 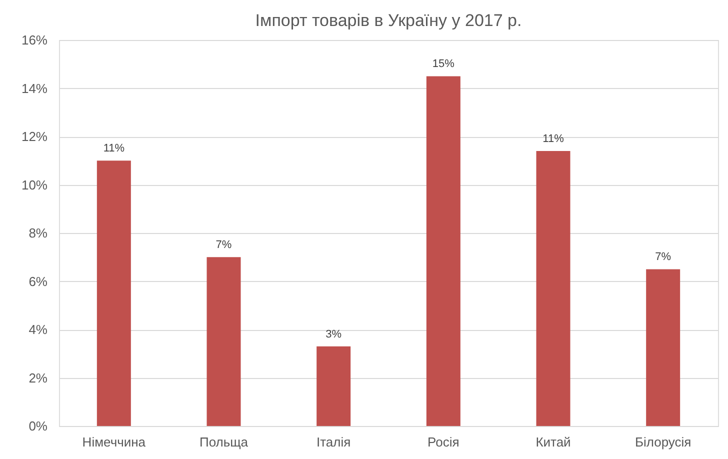 What do you see at coordinates (663, 442) in the screenshot?
I see `x-tick-label: Білорусія` at bounding box center [663, 442].